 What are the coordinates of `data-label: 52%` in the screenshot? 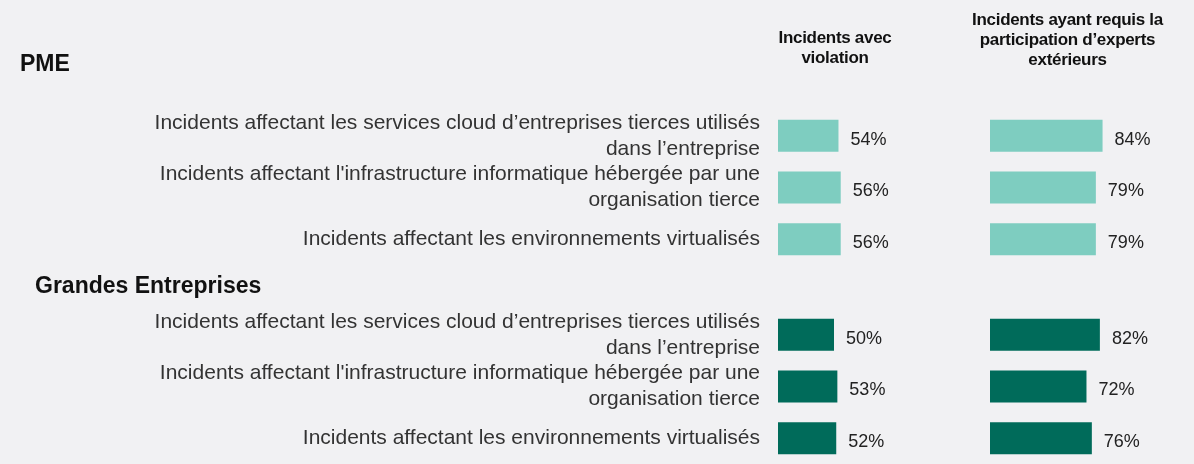 It's located at (866, 441).